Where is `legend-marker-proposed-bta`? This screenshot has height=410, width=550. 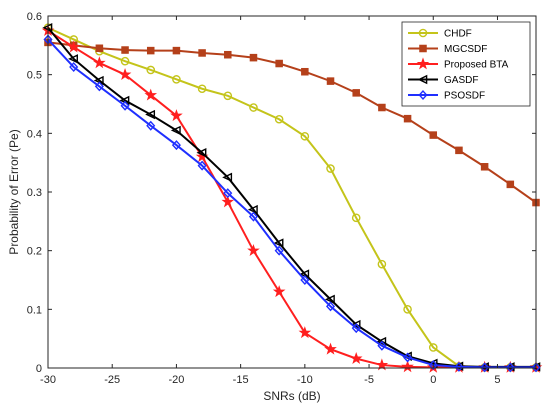
legend-marker-proposed-bta is located at coordinates (423, 63).